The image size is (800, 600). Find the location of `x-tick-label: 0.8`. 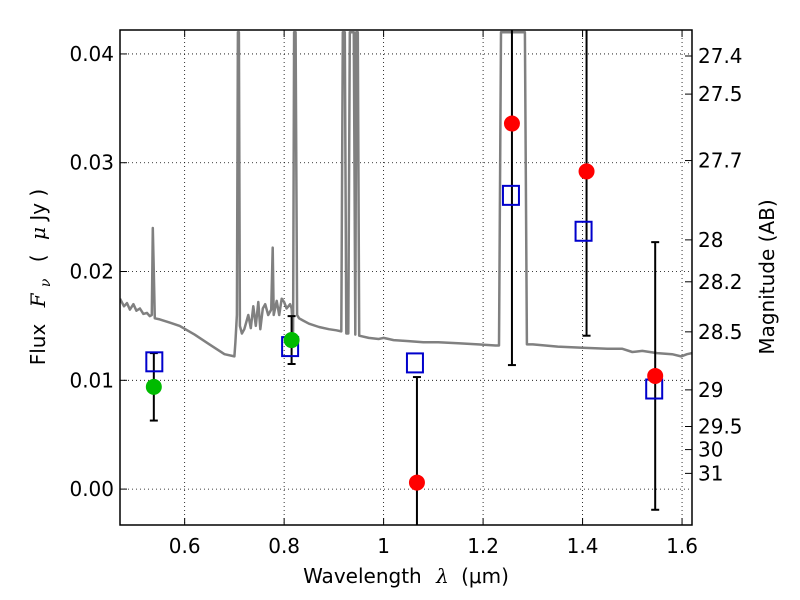

x-tick-label: 0.8 is located at coordinates (284, 546).